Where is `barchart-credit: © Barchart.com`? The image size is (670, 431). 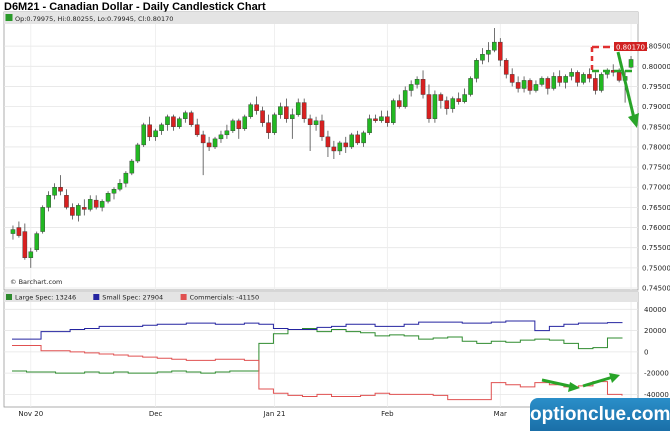
barchart-credit: © Barchart.com is located at coordinates (36, 282).